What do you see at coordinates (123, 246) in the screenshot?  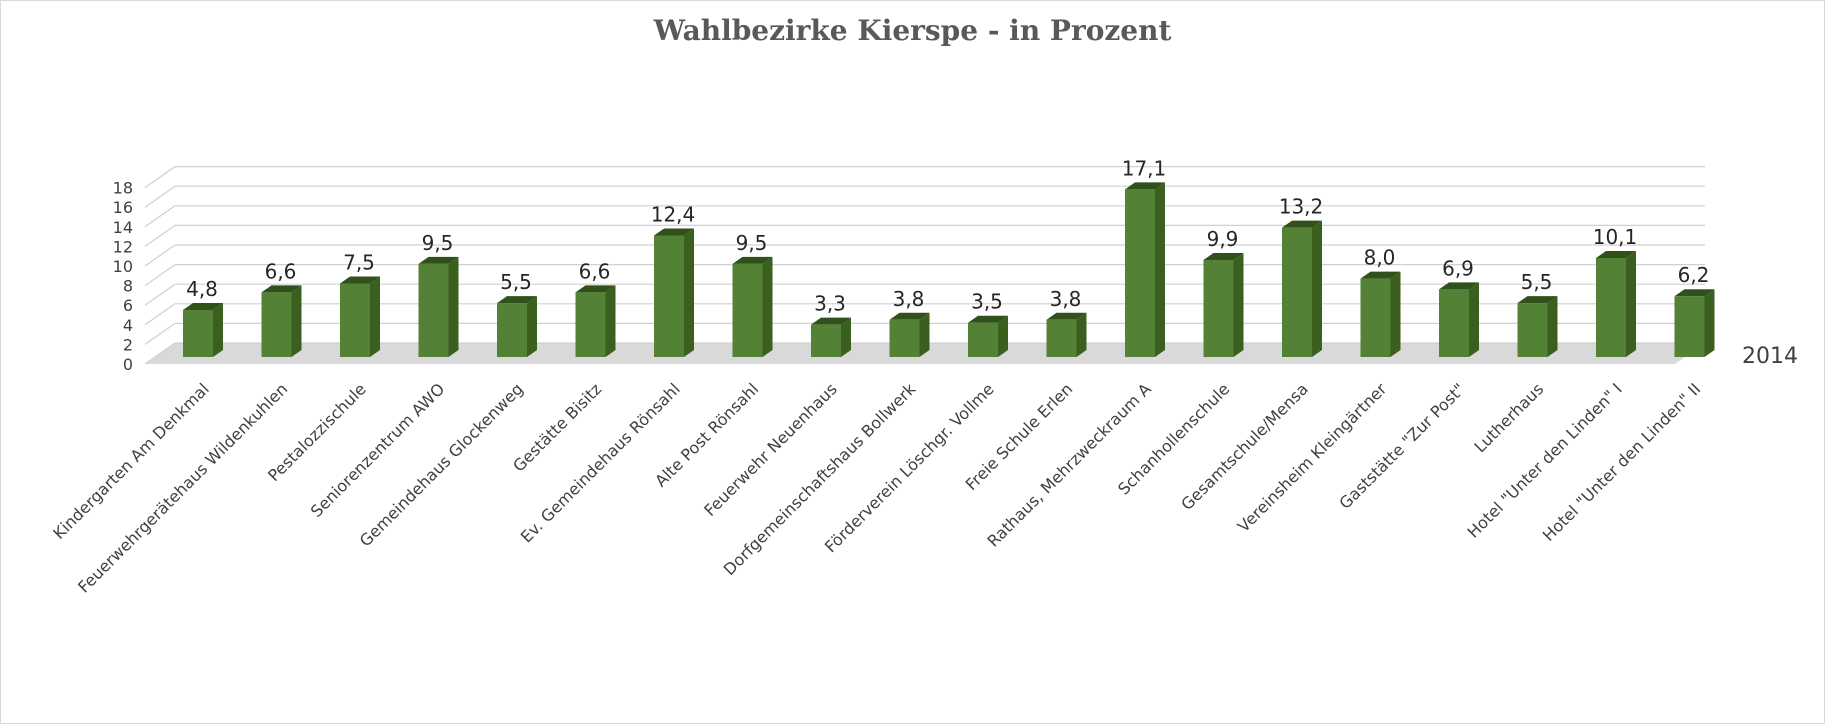 I see `y-tick-label: 12` at bounding box center [123, 246].